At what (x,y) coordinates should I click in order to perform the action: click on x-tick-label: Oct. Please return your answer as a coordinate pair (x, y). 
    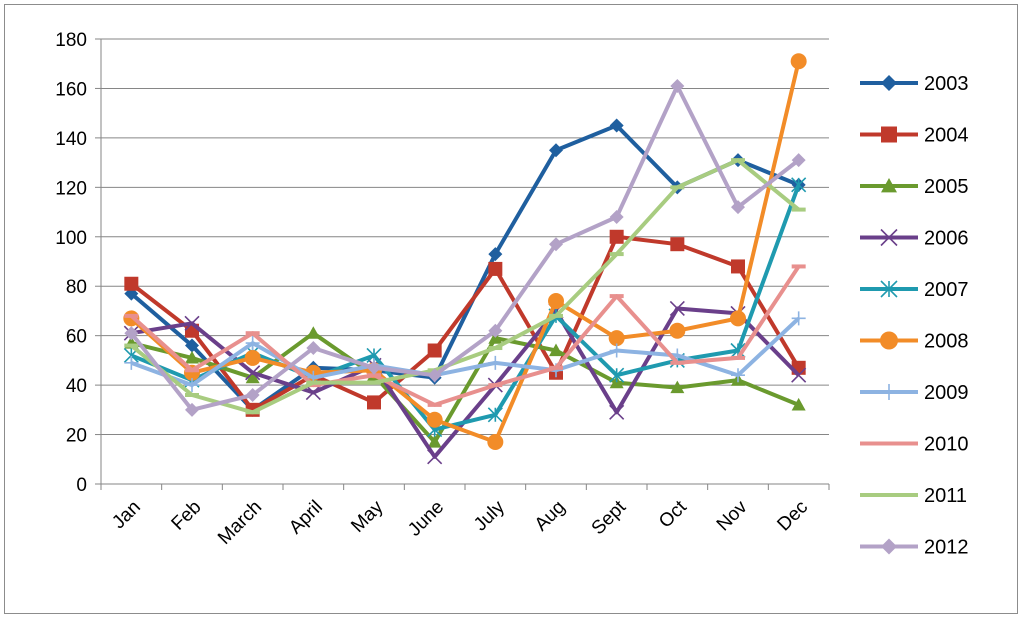
    Looking at the image, I should click on (673, 514).